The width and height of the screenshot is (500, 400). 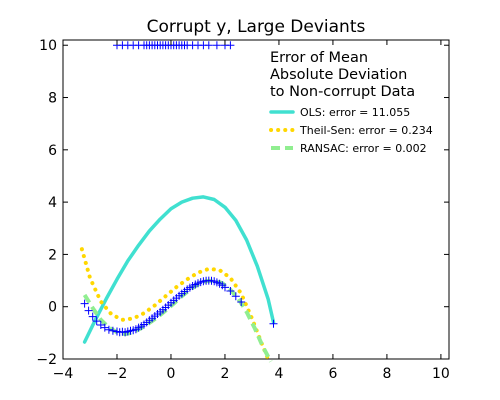 What do you see at coordinates (366, 130) in the screenshot?
I see `legend-label: Theil-Sen: error = 0.234` at bounding box center [366, 130].